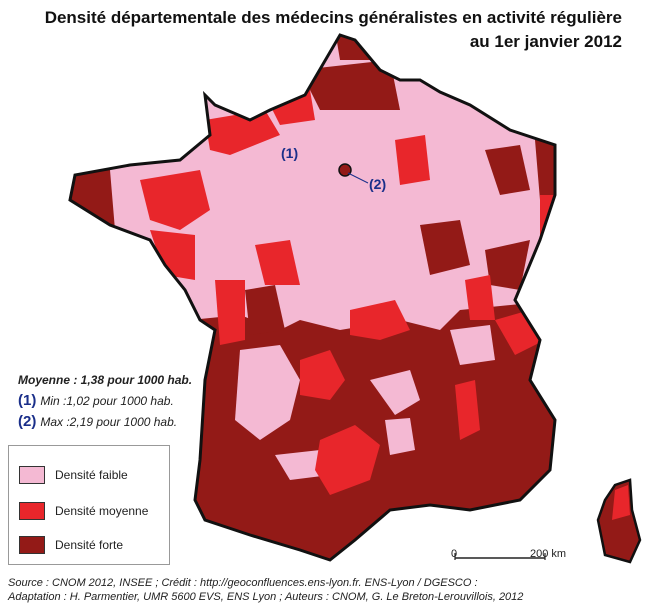 The image size is (650, 608). What do you see at coordinates (545, 41) in the screenshot?
I see `title-line-2: au 1er janvier 2012` at bounding box center [545, 41].